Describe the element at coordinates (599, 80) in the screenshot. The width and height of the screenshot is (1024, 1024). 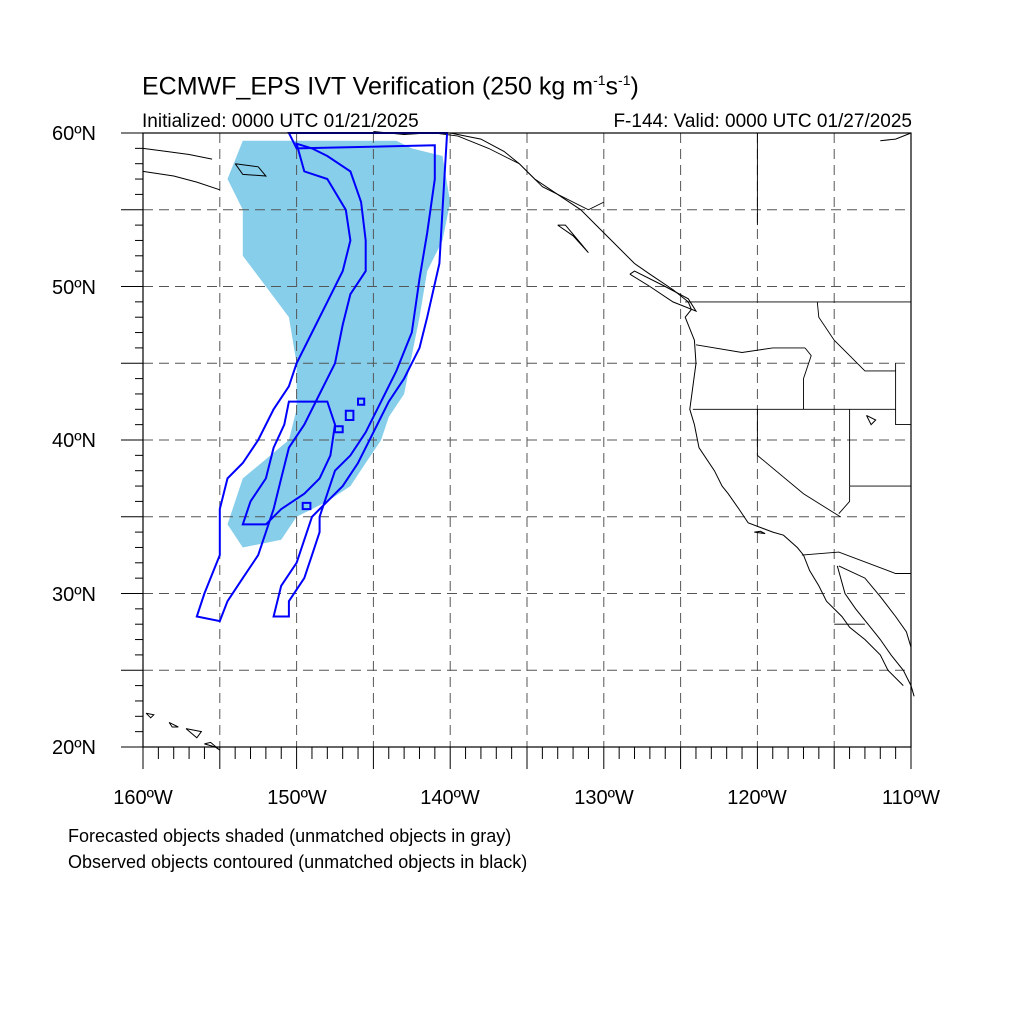
I see `title-exponent-1: -1` at that location.